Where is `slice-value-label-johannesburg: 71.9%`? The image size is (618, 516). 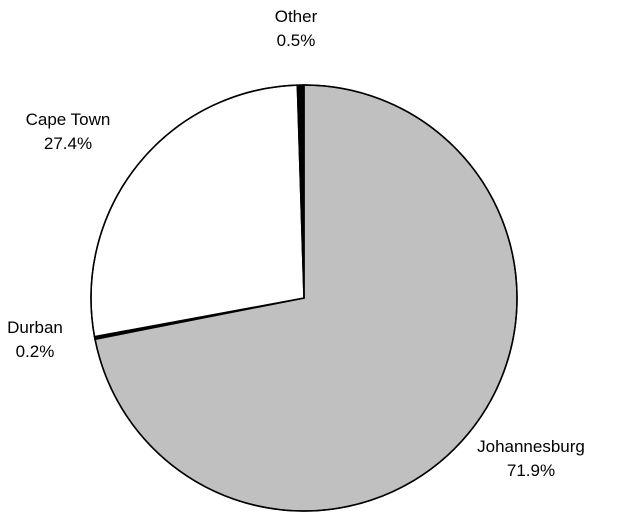 slice-value-label-johannesburg: 71.9% is located at coordinates (531, 470).